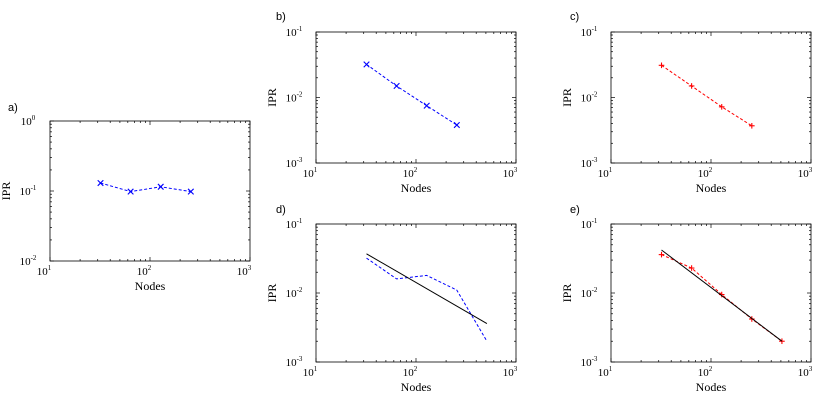 This screenshot has height=401, width=830. I want to click on panel-letter: c), so click(574, 17).